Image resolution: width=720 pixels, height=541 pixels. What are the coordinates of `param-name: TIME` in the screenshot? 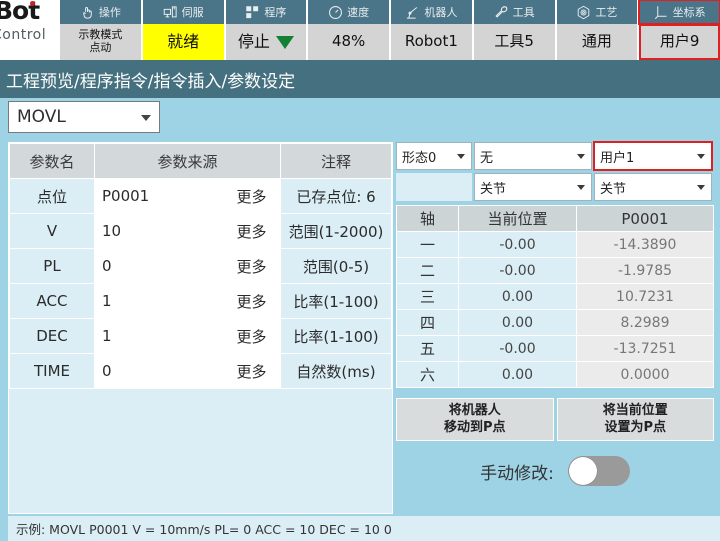 It's located at (52, 371).